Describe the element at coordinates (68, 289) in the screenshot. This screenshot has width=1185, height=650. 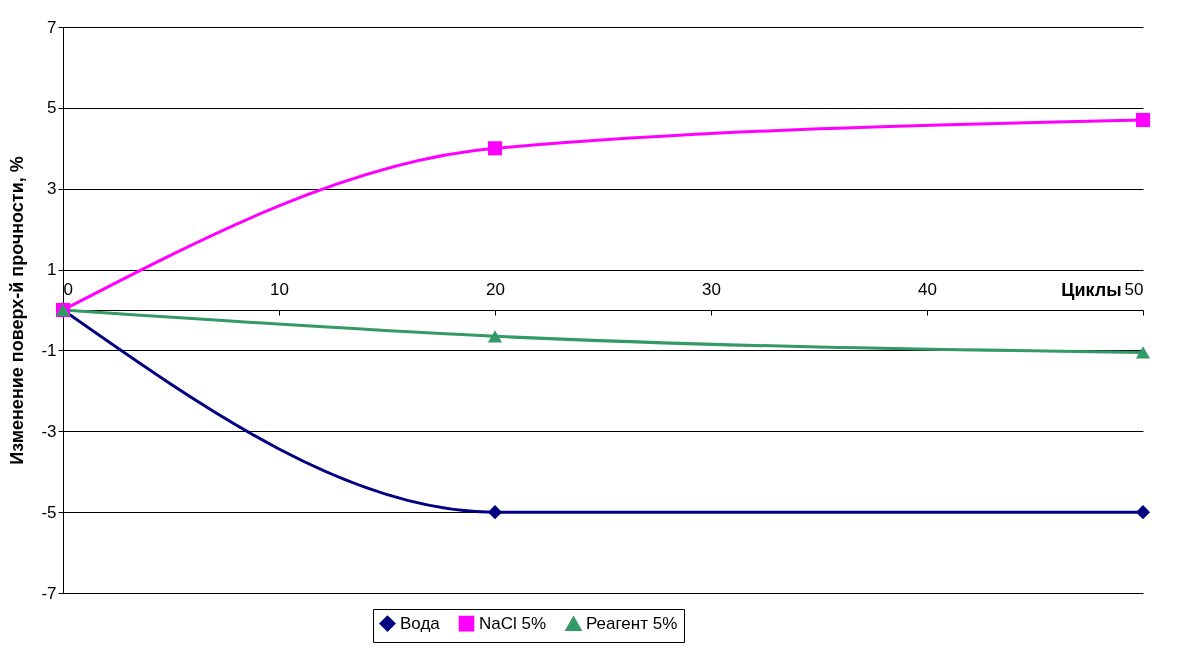
I see `x-tick-label: 0` at that location.